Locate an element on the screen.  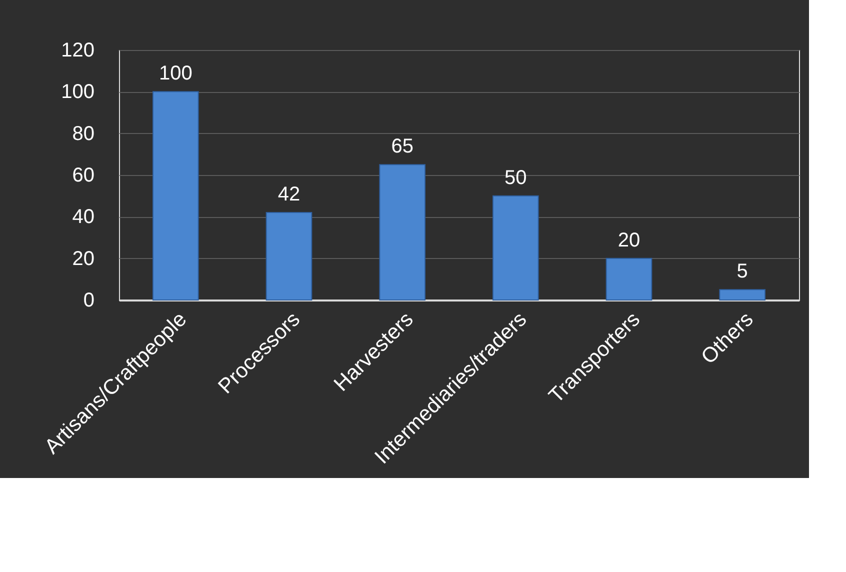
y-tick-label: 60 is located at coordinates (83, 175).